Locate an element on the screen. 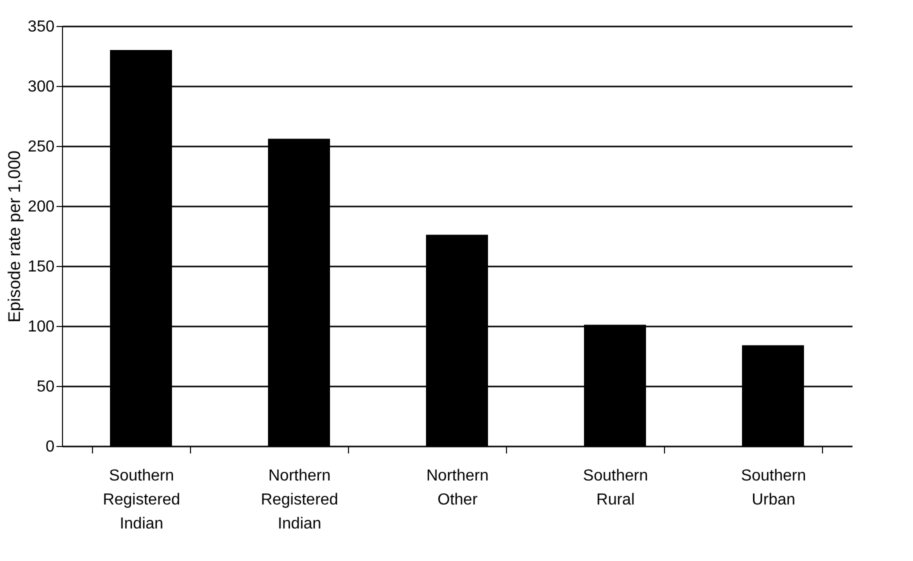  y-tick-label: 150 is located at coordinates (41, 267).